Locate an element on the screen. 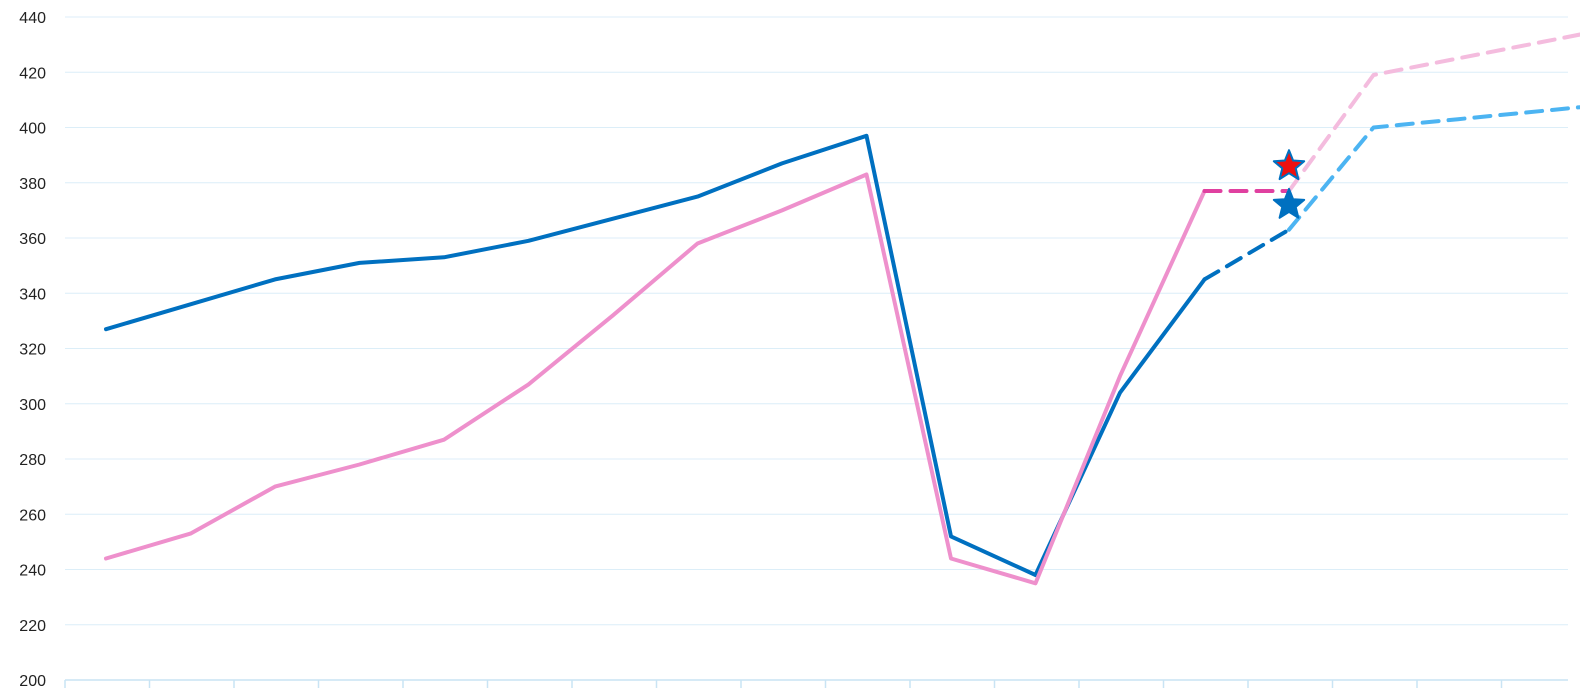 The image size is (1580, 691). y-tick-label: 420 is located at coordinates (32, 73).